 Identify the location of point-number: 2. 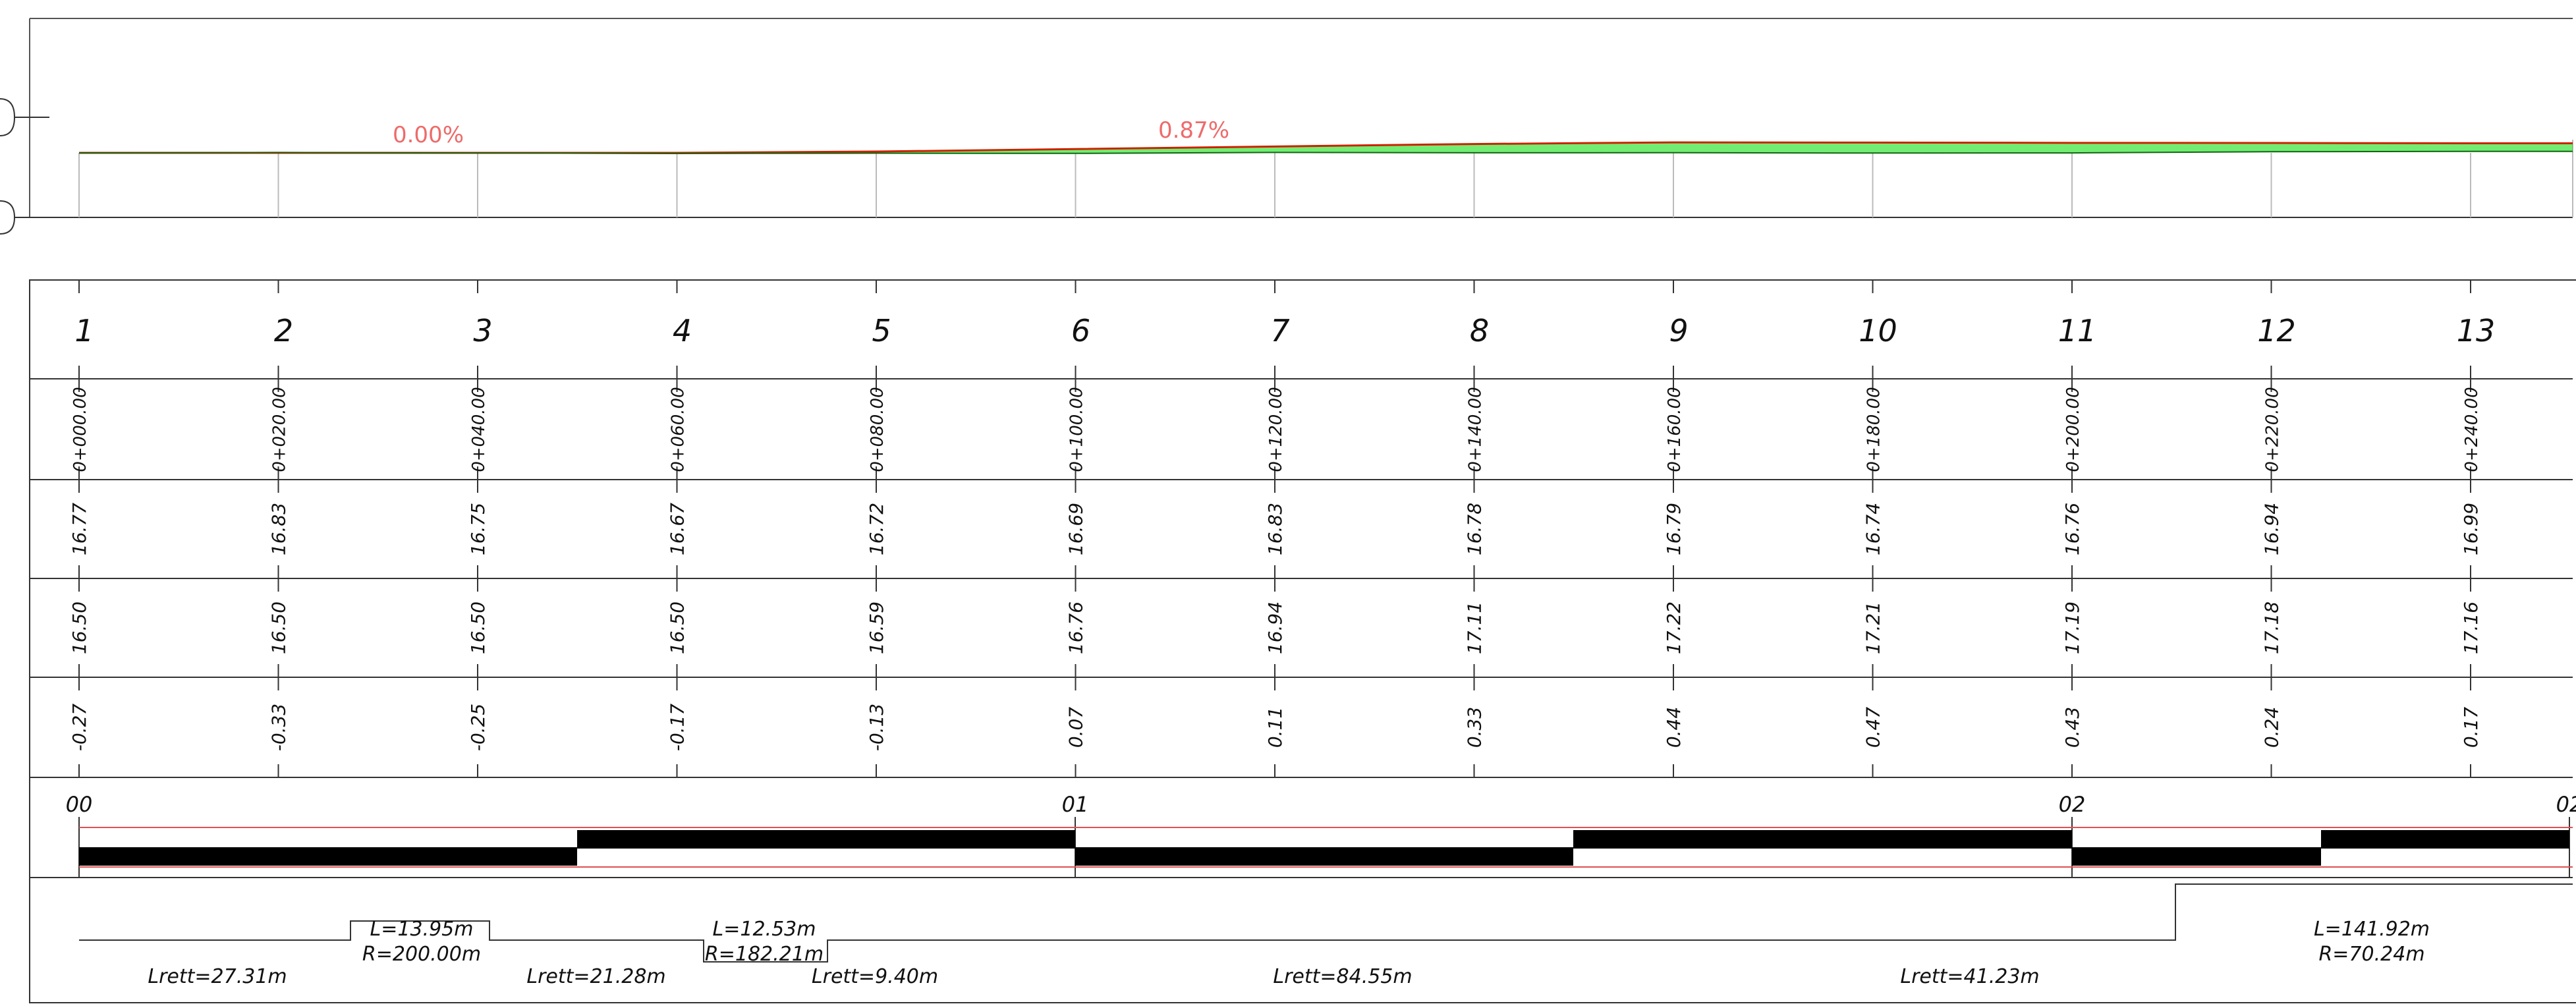
(283, 331).